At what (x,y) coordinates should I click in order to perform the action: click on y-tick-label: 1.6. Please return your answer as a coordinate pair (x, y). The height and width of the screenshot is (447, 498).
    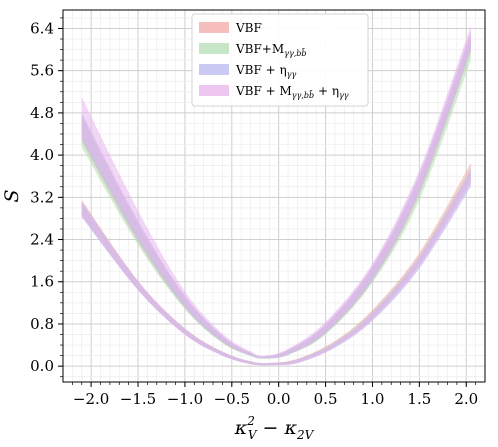
    Looking at the image, I should click on (42, 282).